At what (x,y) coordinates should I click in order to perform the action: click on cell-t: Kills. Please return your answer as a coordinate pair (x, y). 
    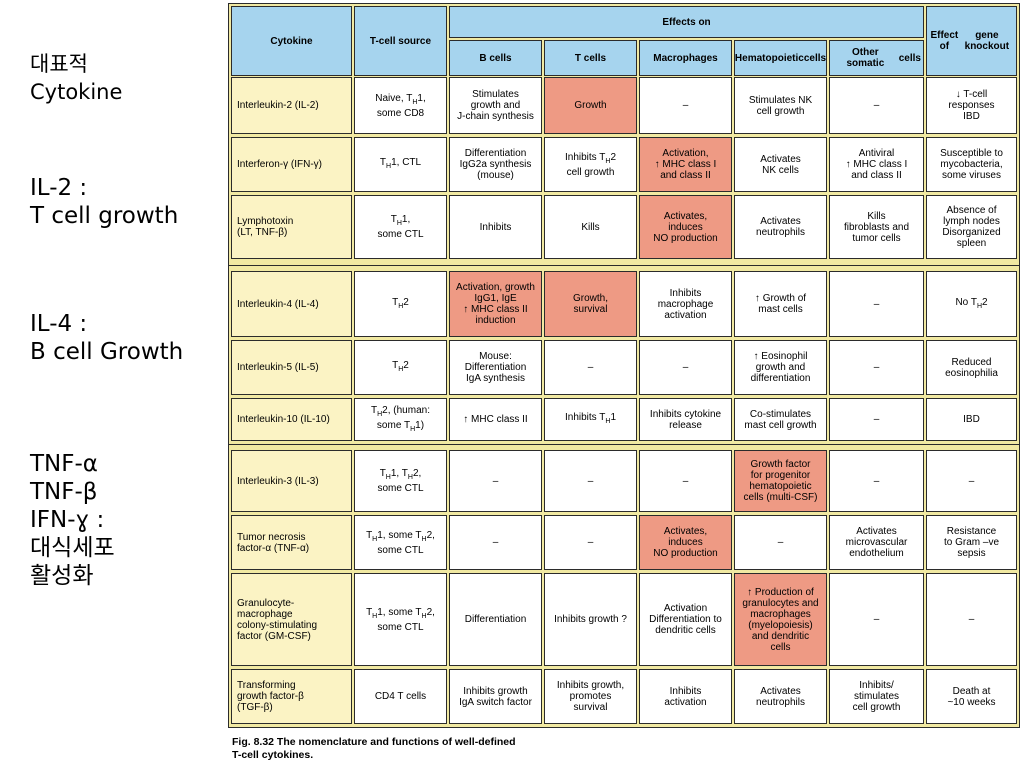
    Looking at the image, I should click on (590, 227).